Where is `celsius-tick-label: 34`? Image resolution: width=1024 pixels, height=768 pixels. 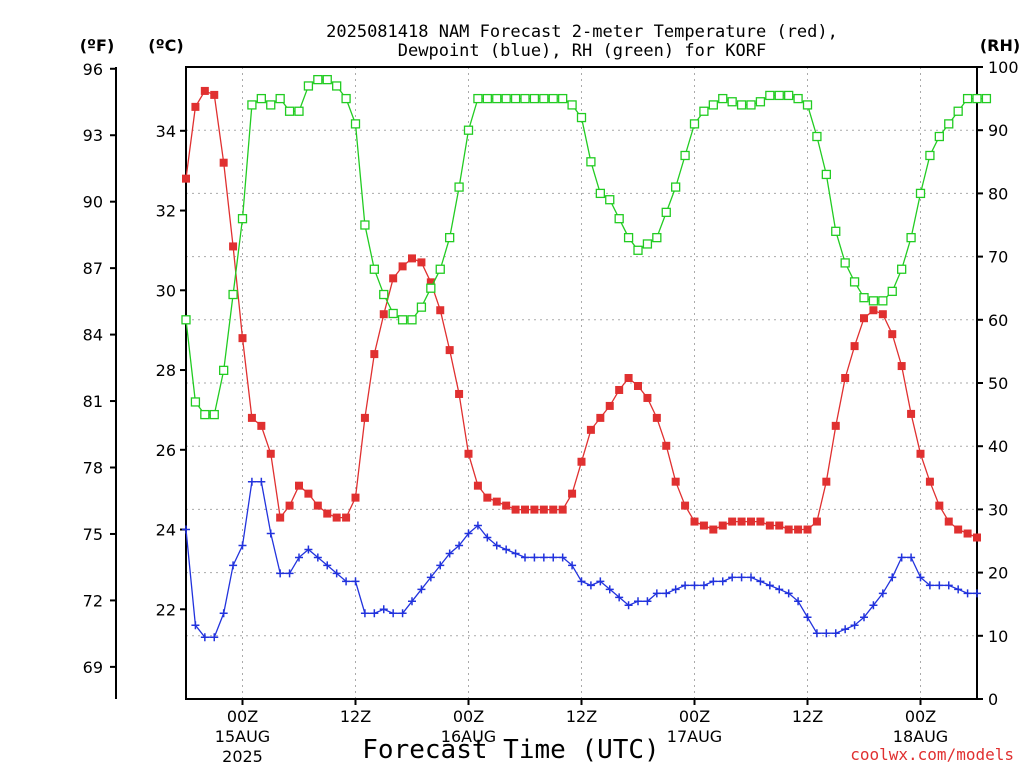
celsius-tick-label: 34 is located at coordinates (166, 131).